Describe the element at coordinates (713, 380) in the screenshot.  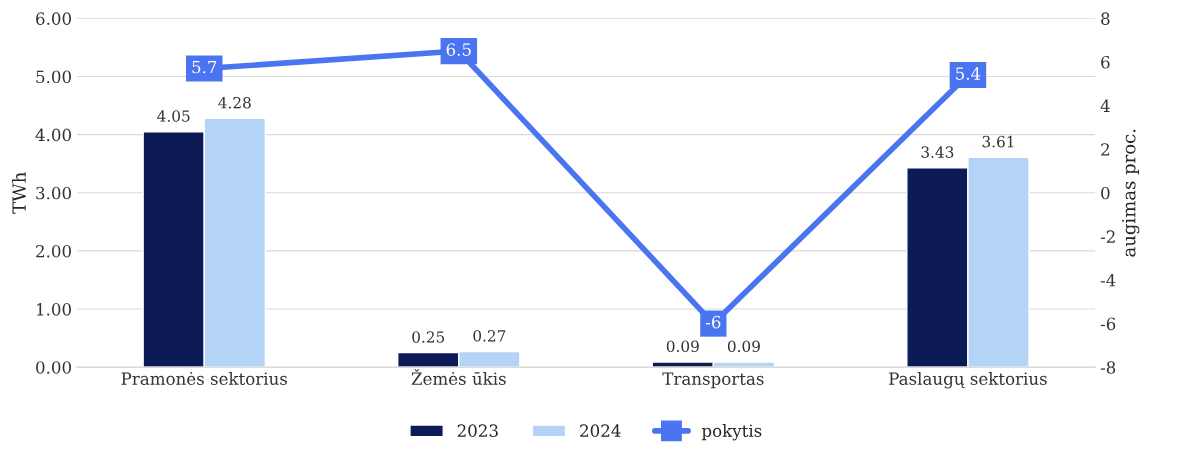
I see `x-tick-label: Transportas` at that location.